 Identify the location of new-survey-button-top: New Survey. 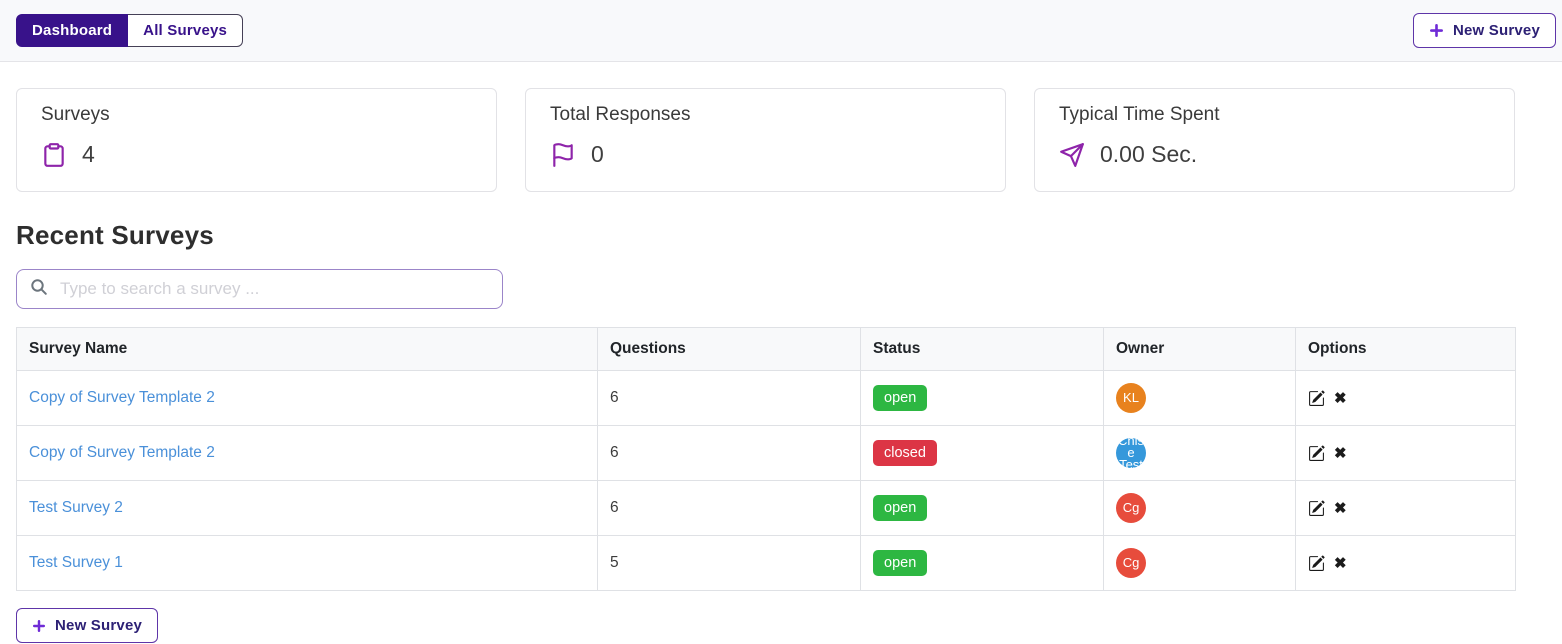
(1484, 30).